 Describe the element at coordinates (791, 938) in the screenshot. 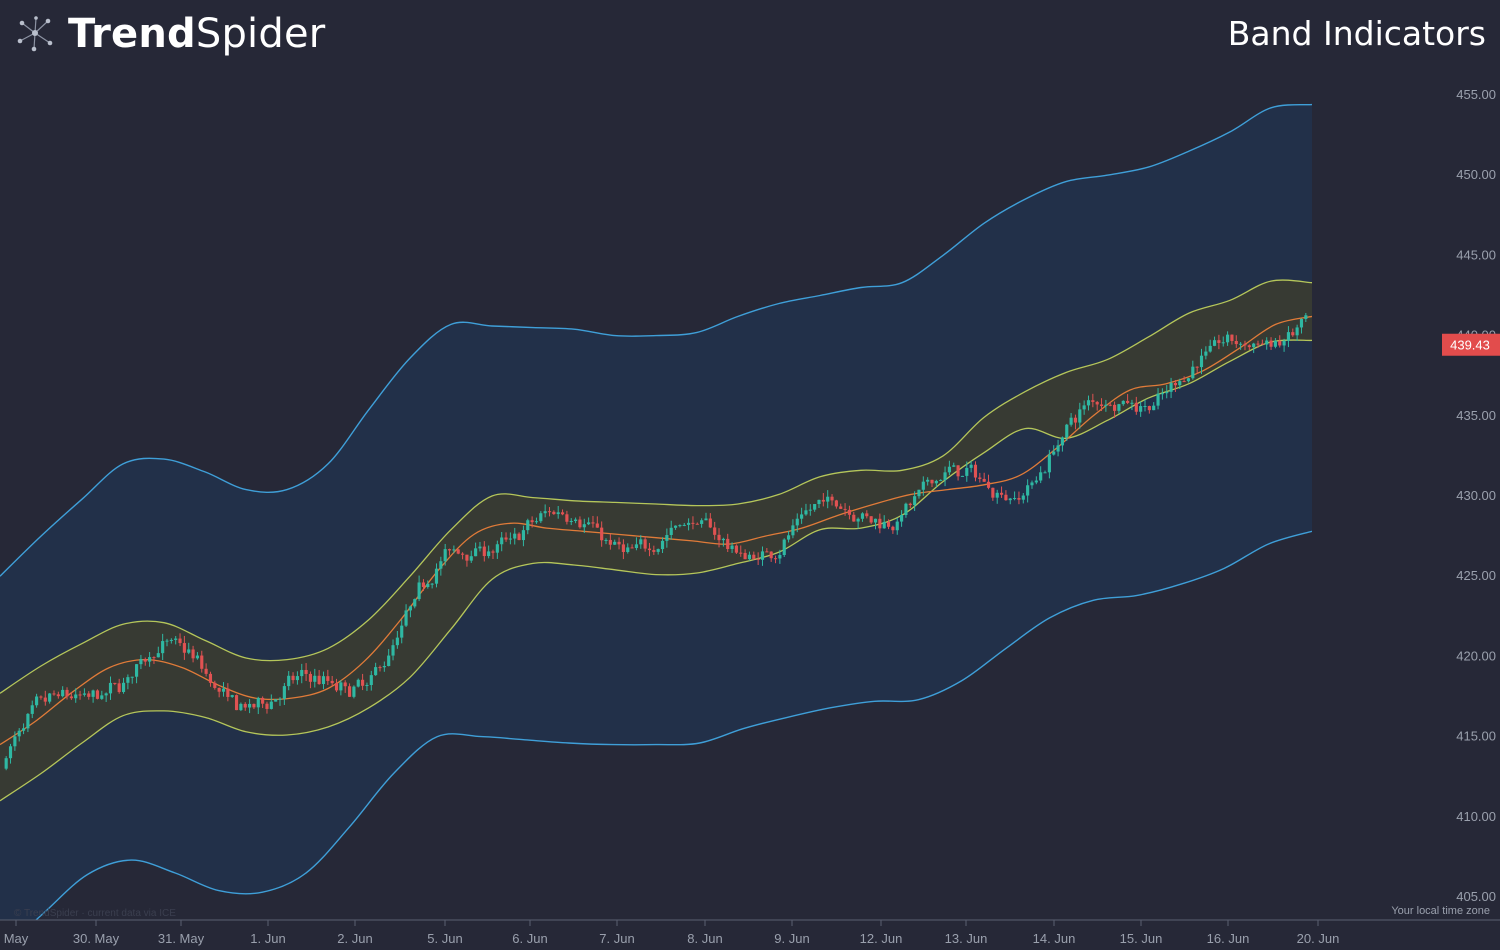

I see `x-tick-label: 9. Jun` at that location.